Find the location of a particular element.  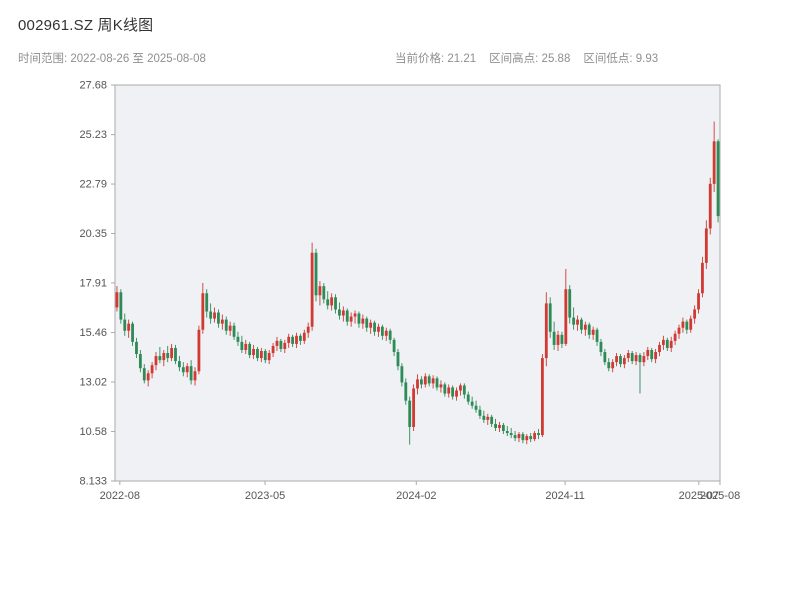

y-tick-label: 20.35 is located at coordinates (93, 234).